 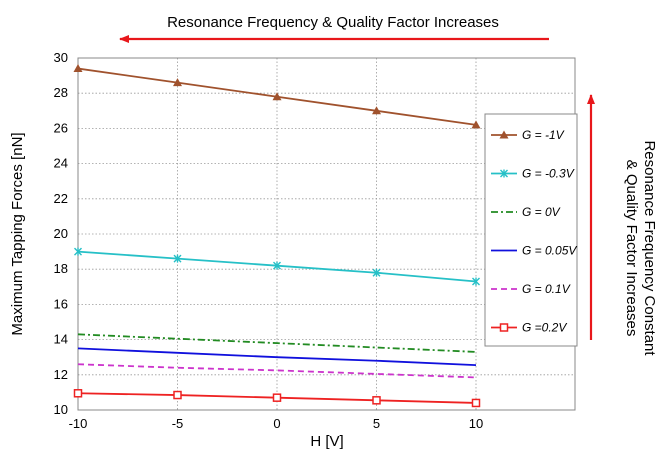 I want to click on legend-label: G = -1V, so click(x=543, y=135).